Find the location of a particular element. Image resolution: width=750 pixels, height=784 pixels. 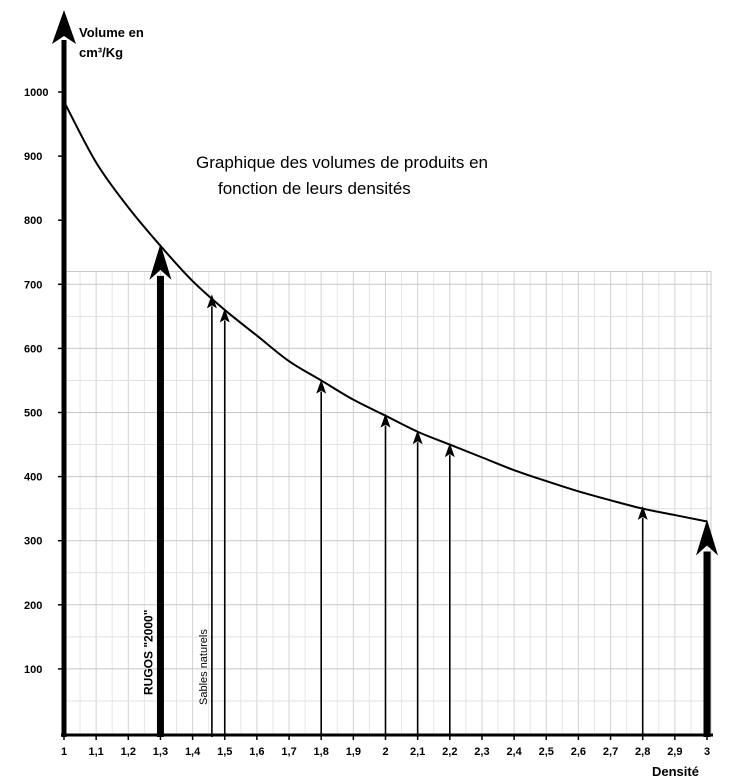

y-tick-label: 900 is located at coordinates (33, 157).